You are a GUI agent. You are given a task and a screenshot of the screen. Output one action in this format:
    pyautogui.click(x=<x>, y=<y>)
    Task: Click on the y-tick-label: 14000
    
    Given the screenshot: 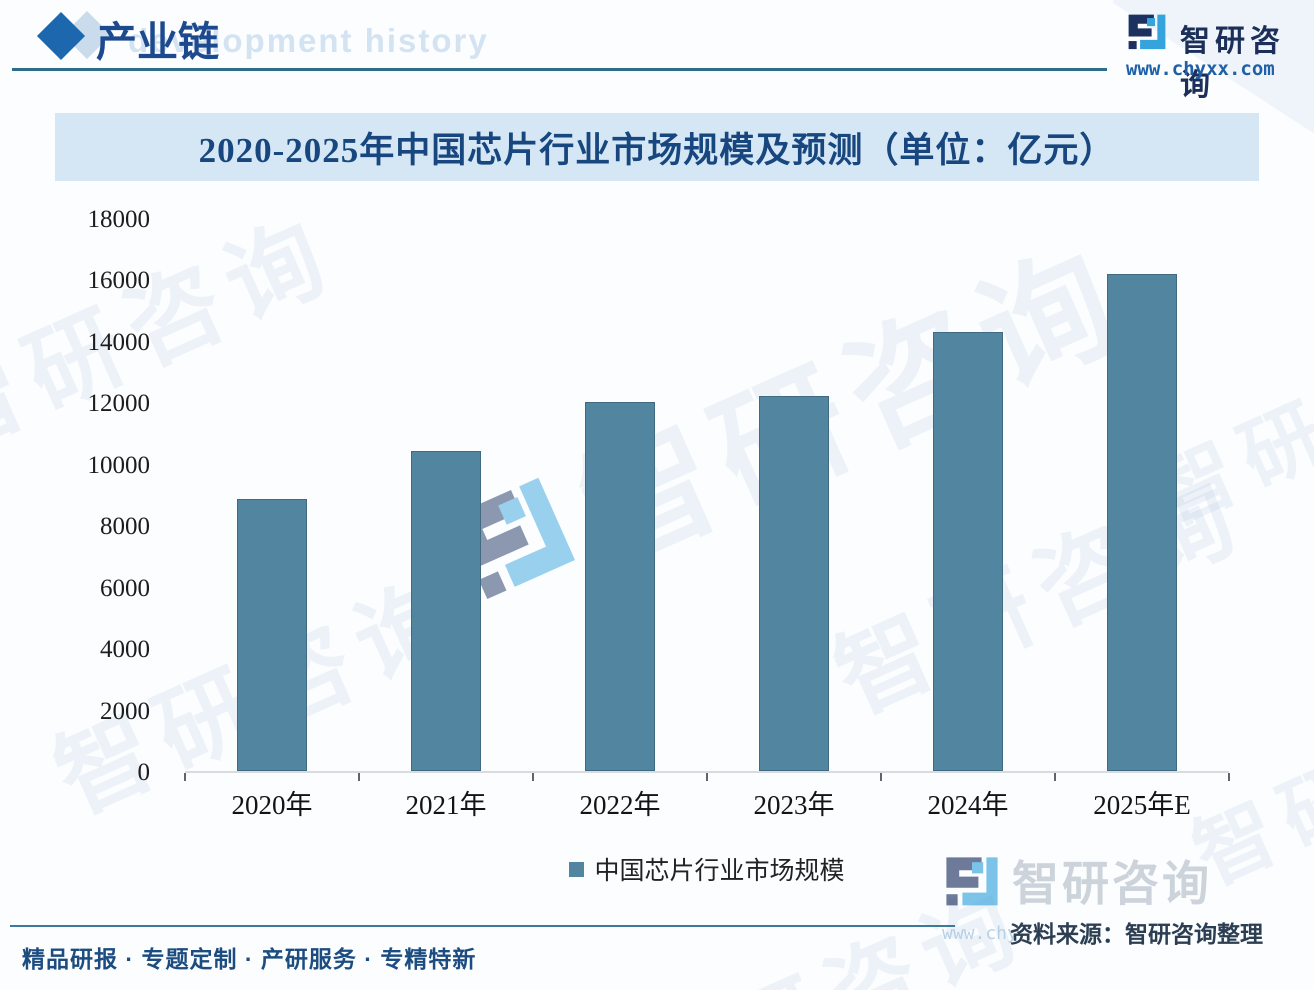 What is the action you would take?
    pyautogui.click(x=119, y=342)
    